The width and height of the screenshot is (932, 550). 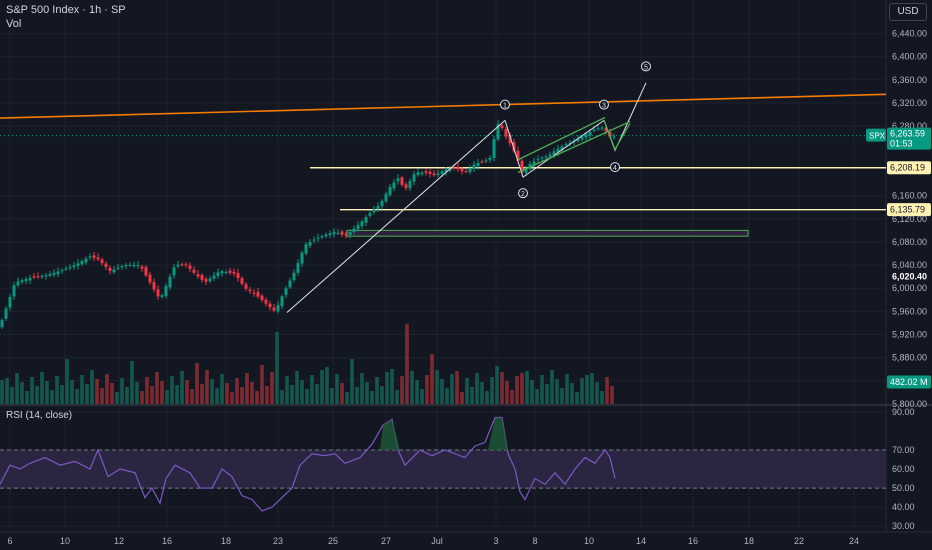 I want to click on price-marker-tag: 6,020.40, so click(x=909, y=276).